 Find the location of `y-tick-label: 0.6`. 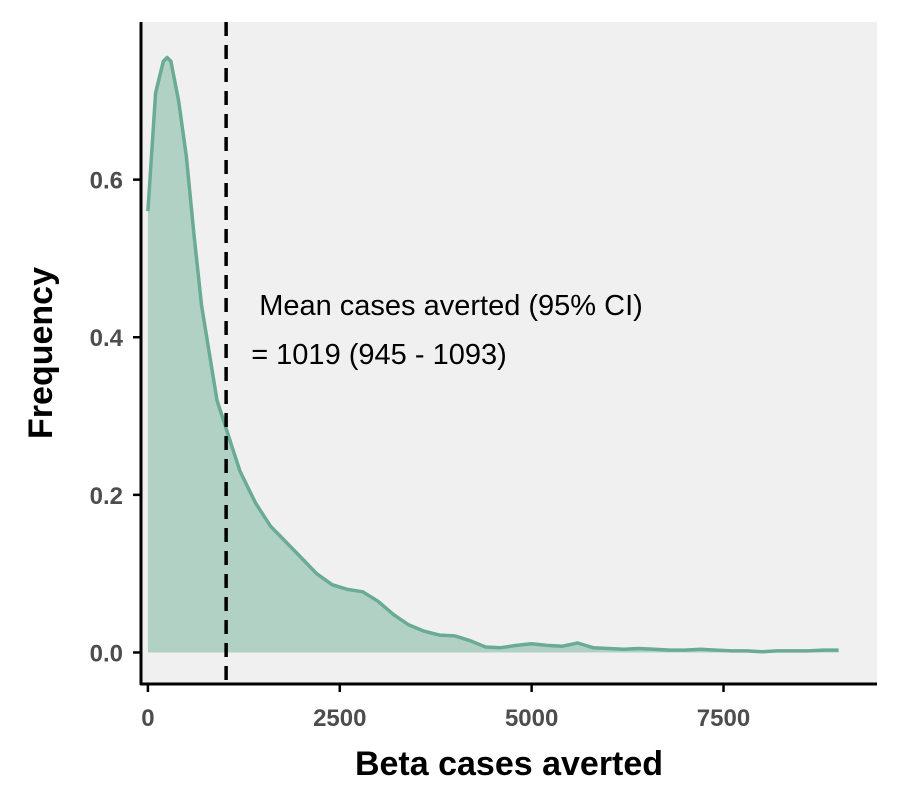

y-tick-label: 0.6 is located at coordinates (106, 181).